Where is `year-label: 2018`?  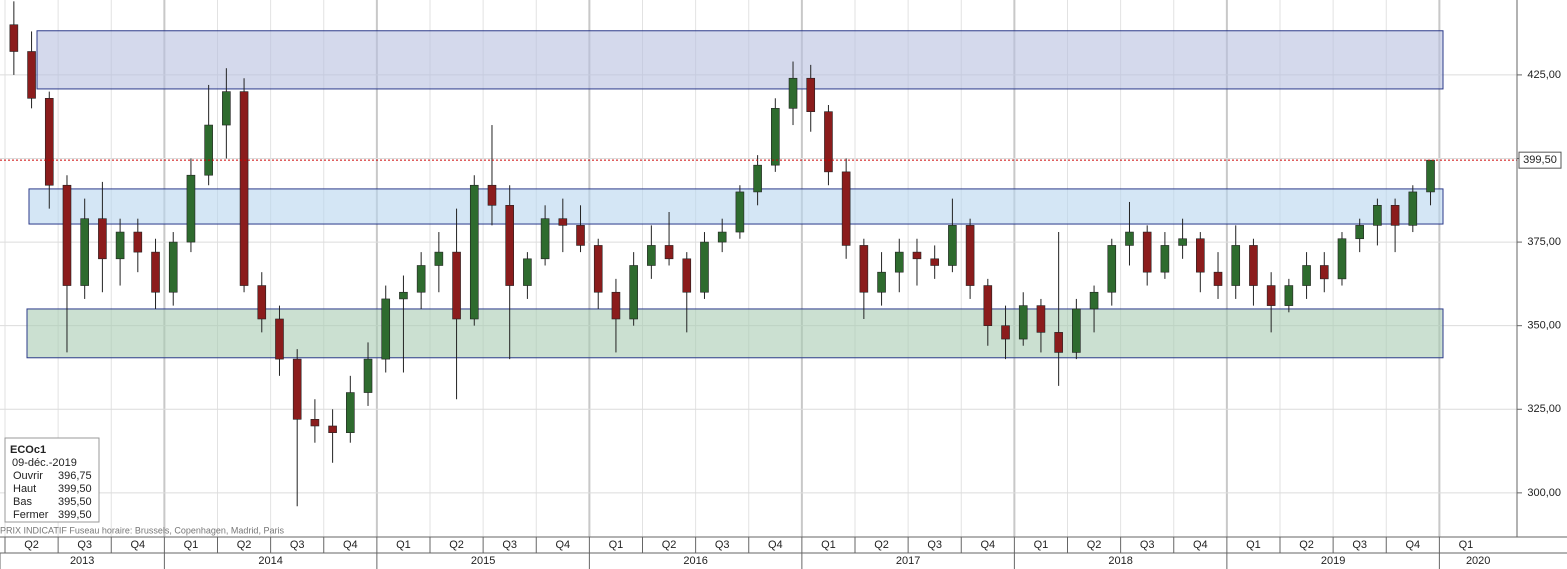 year-label: 2018 is located at coordinates (1120, 561).